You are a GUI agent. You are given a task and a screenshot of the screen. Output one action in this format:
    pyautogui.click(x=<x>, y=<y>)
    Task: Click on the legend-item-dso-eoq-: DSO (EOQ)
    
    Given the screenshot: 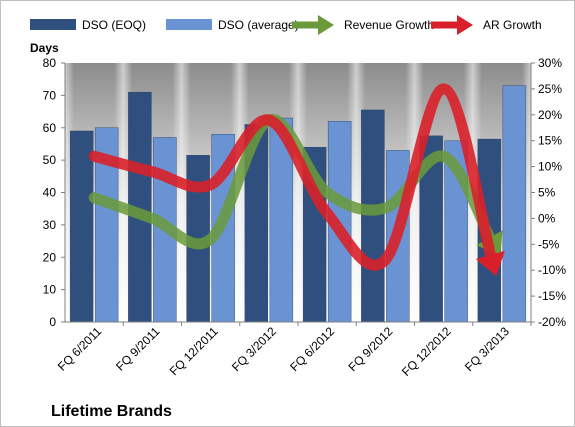 What is the action you would take?
    pyautogui.click(x=88, y=25)
    